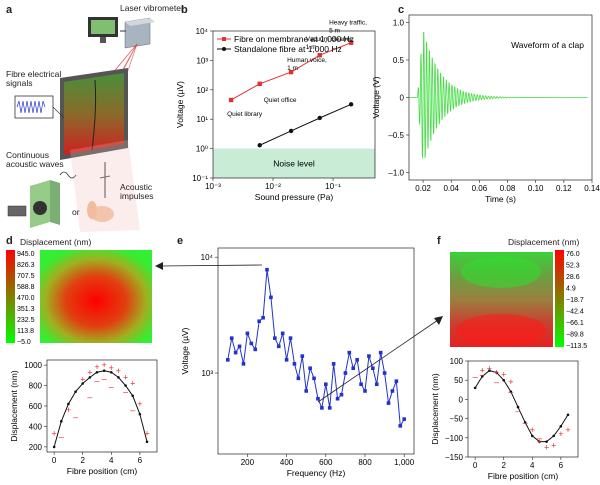 This screenshot has height=485, width=600. Describe the element at coordinates (294, 104) in the screenshot. I see `b-axes-frame` at that location.